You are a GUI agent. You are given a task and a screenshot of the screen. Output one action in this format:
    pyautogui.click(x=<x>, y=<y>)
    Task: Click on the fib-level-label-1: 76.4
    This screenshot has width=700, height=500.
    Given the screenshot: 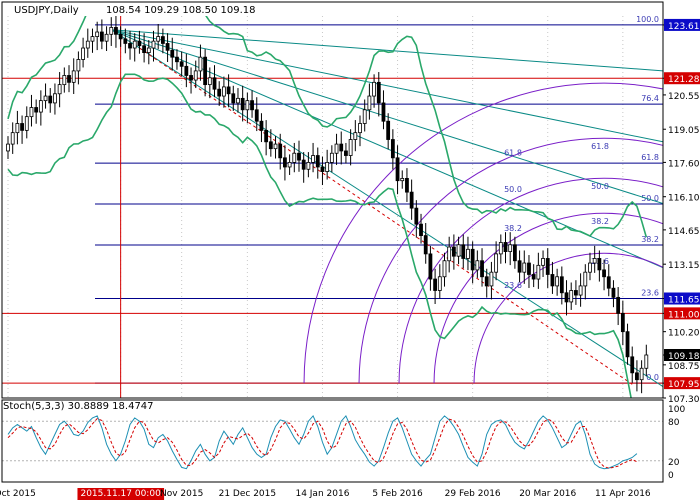 What is the action you would take?
    pyautogui.click(x=650, y=98)
    